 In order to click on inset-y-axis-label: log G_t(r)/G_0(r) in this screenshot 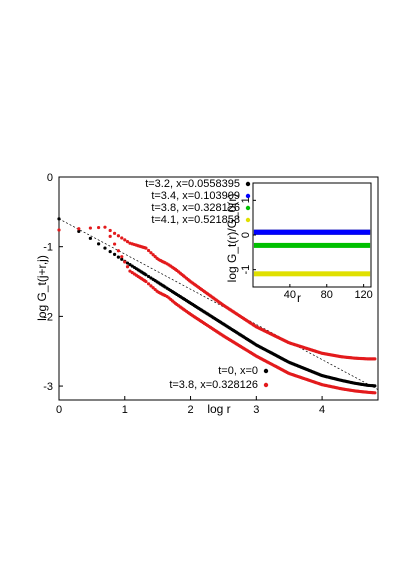, I will do `click(232, 238)`.